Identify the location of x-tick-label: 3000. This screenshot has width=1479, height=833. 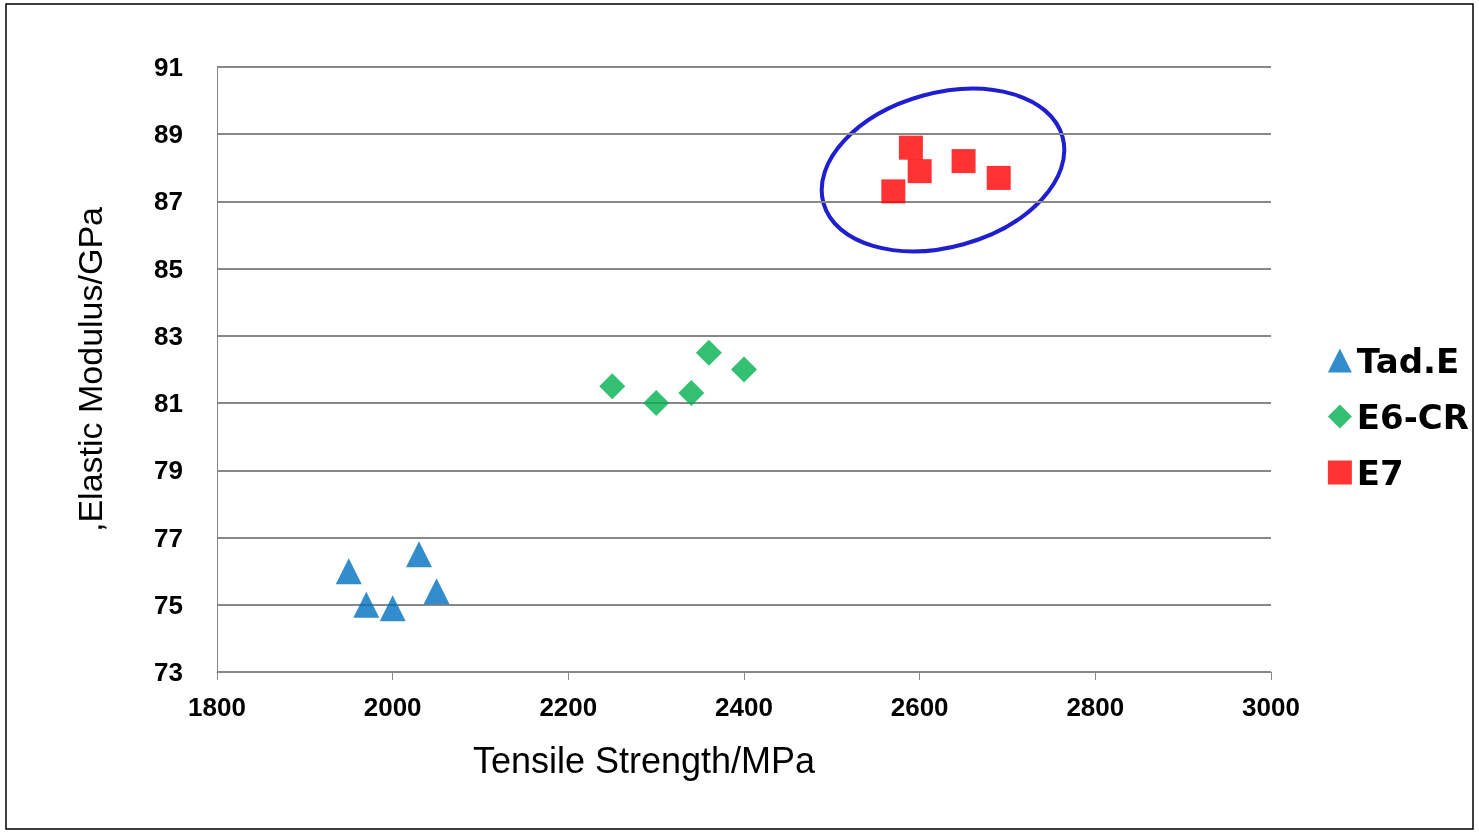
(1271, 707).